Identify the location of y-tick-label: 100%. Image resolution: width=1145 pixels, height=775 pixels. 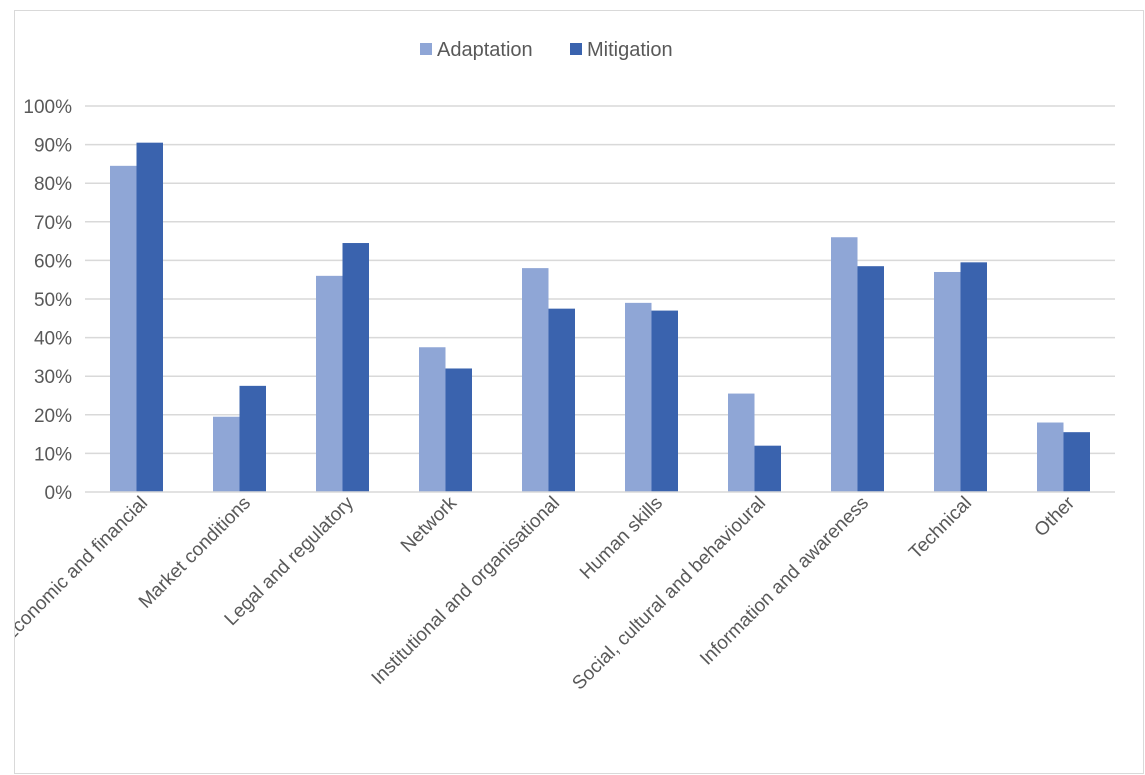
(47, 107).